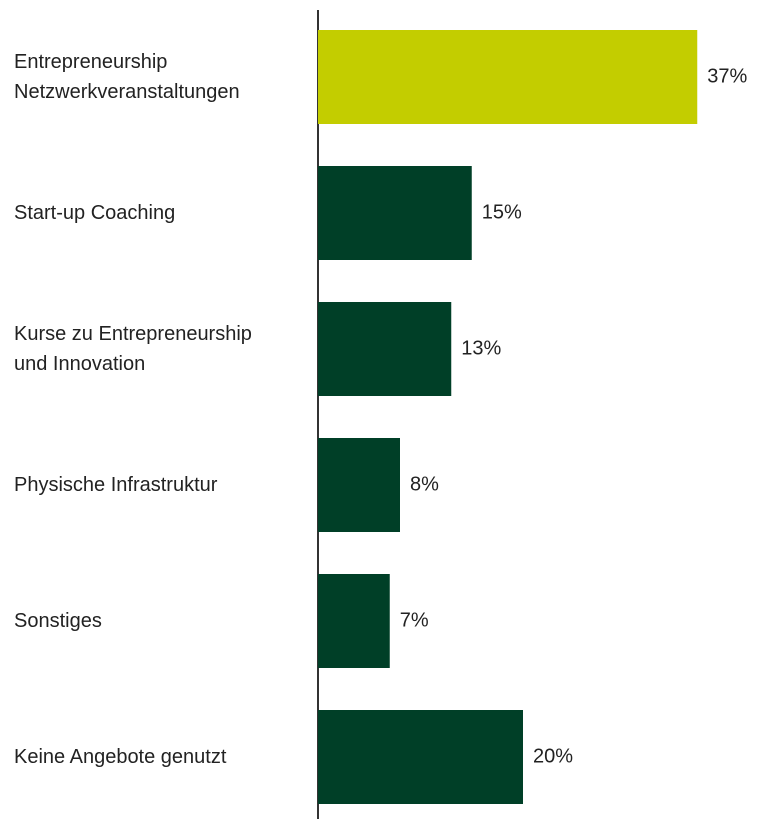 The width and height of the screenshot is (757, 819). Describe the element at coordinates (127, 77) in the screenshot. I see `category-label: Entrepreneurship Netzwerkveranstaltungen` at that location.